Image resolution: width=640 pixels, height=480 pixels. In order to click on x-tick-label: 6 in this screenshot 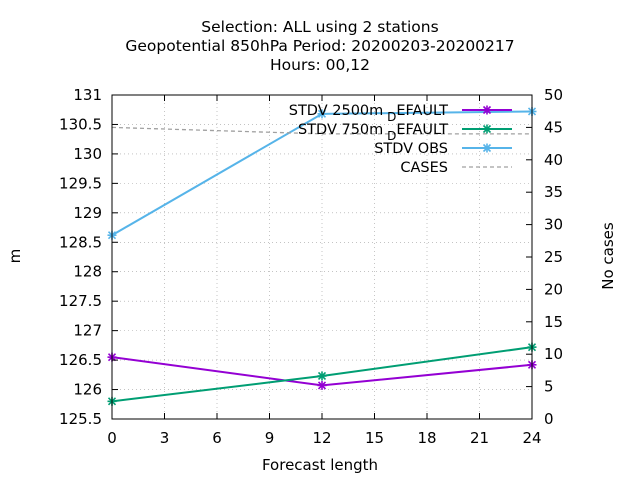, I will do `click(217, 438)`.